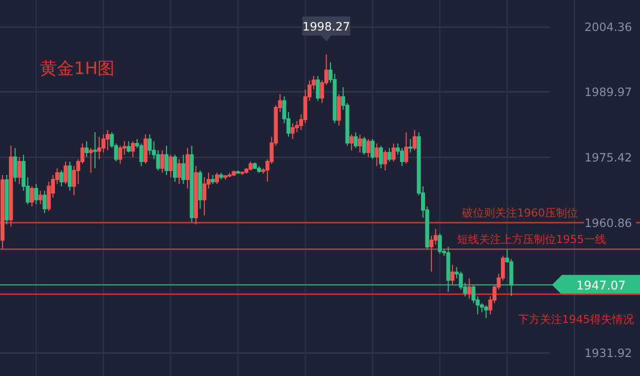 The width and height of the screenshot is (640, 376). Describe the element at coordinates (608, 91) in the screenshot. I see `y-tick-label: 1989.97` at that location.